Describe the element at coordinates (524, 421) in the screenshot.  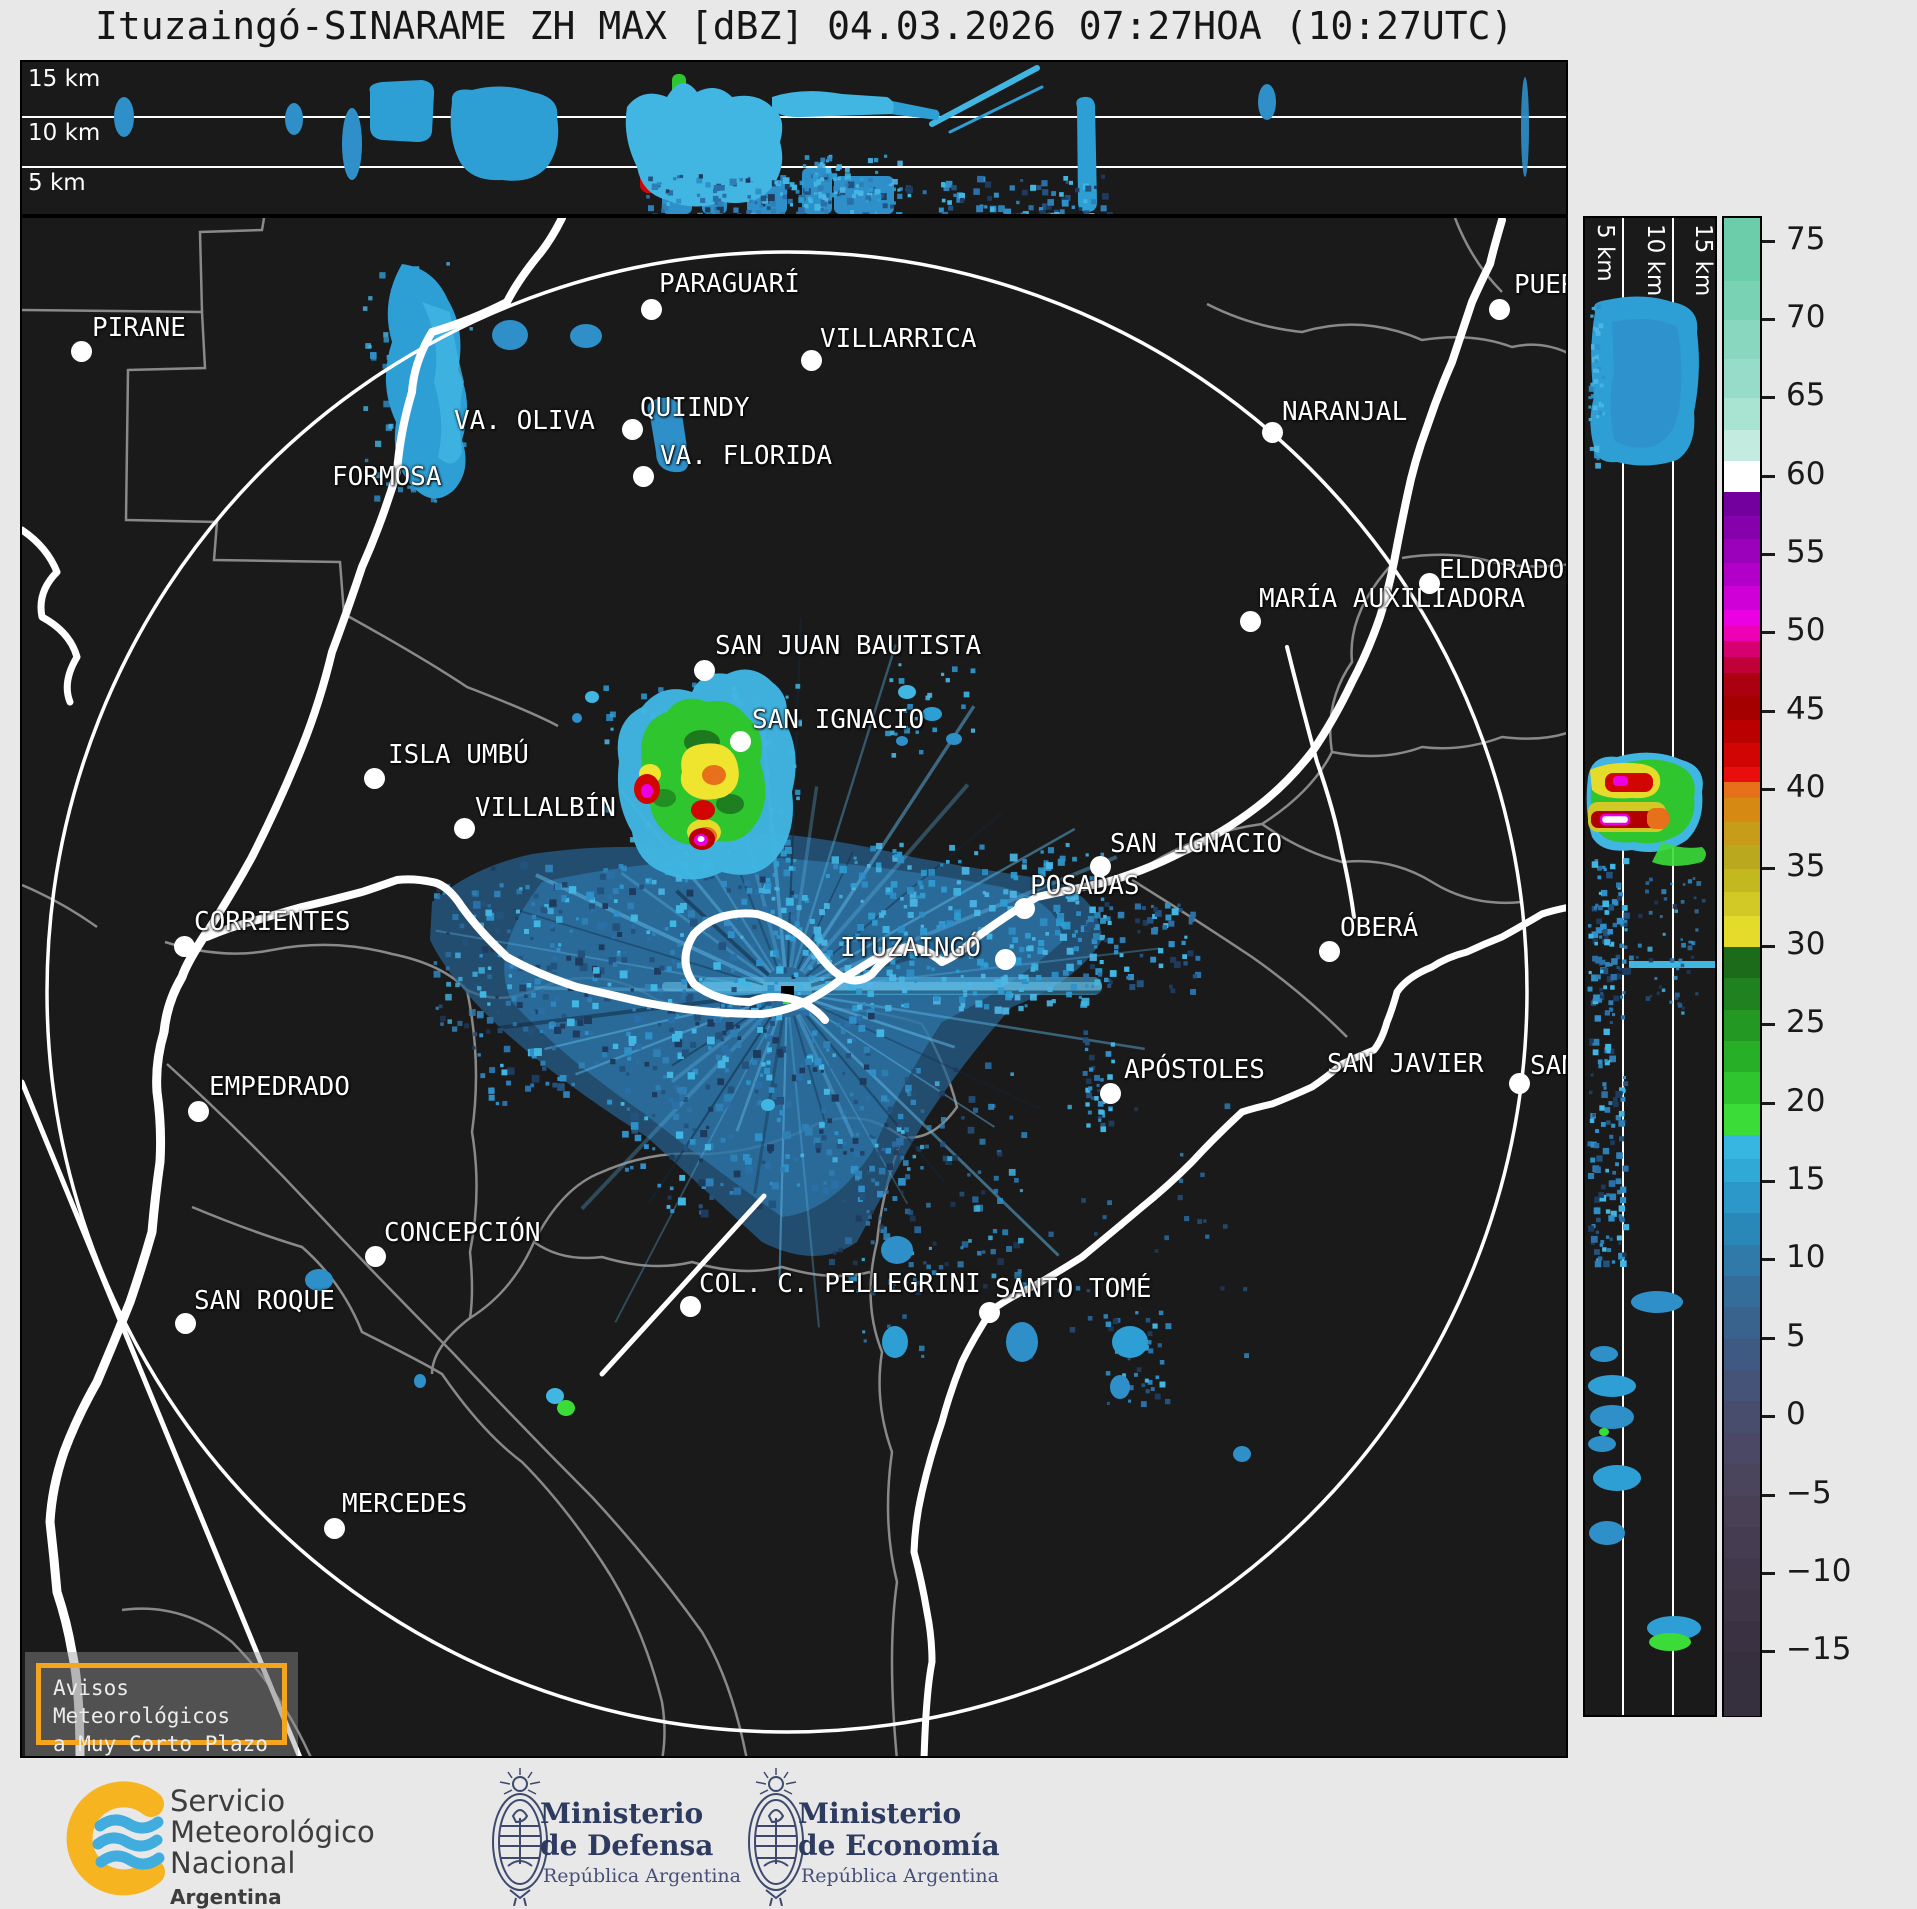
I see `city-label: VA. OLIVA` at that location.